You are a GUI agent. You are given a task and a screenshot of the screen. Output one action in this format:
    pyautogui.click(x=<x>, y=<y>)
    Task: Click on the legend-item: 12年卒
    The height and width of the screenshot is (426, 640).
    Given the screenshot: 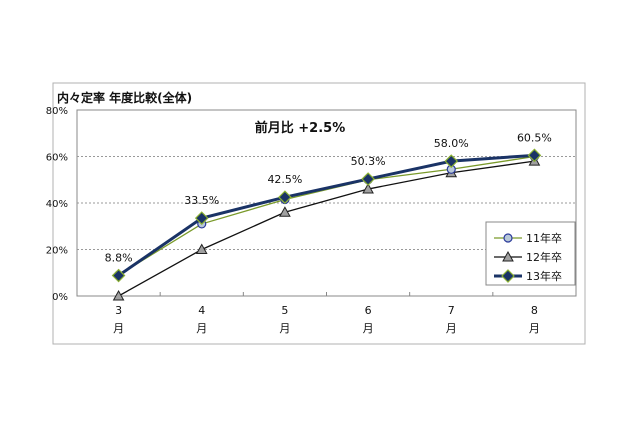 What is the action you would take?
    pyautogui.click(x=528, y=257)
    